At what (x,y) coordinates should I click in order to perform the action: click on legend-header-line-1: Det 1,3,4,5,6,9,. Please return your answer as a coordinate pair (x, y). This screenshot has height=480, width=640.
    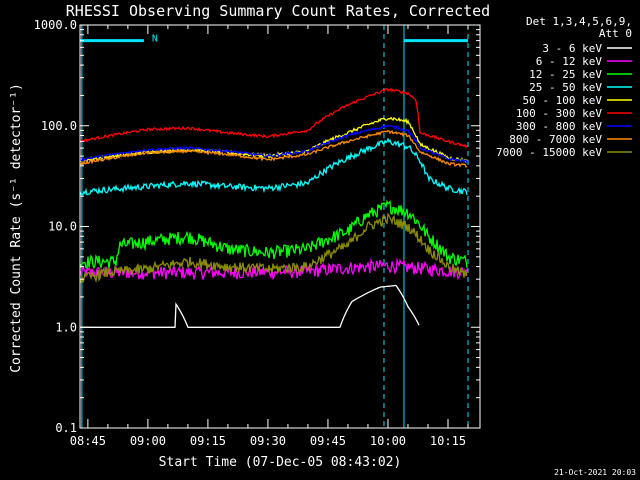
    Looking at the image, I should click on (579, 21).